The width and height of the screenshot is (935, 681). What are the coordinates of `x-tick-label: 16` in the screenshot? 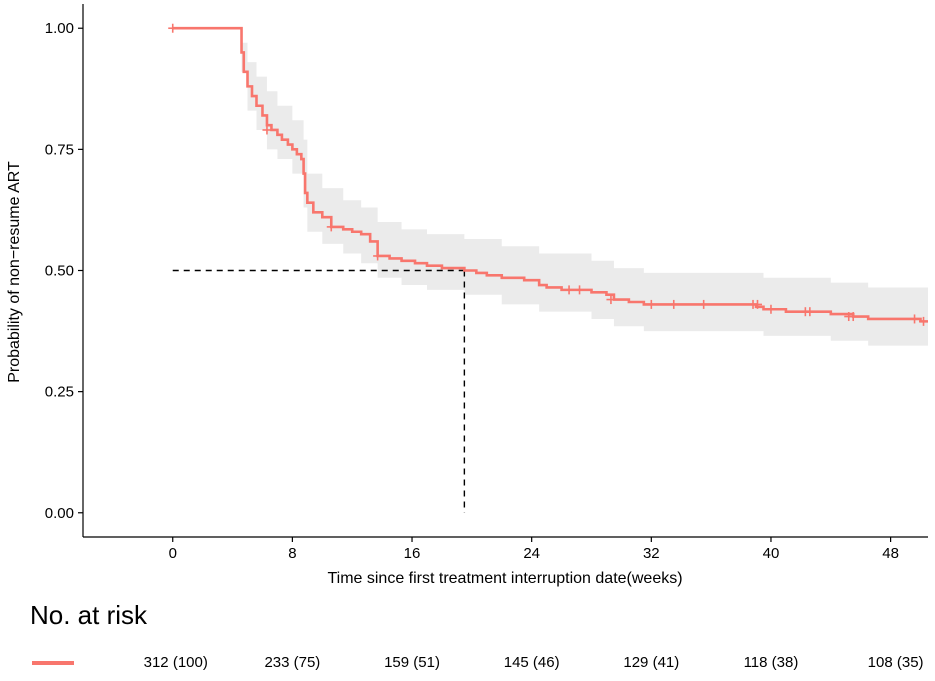 It's located at (412, 553).